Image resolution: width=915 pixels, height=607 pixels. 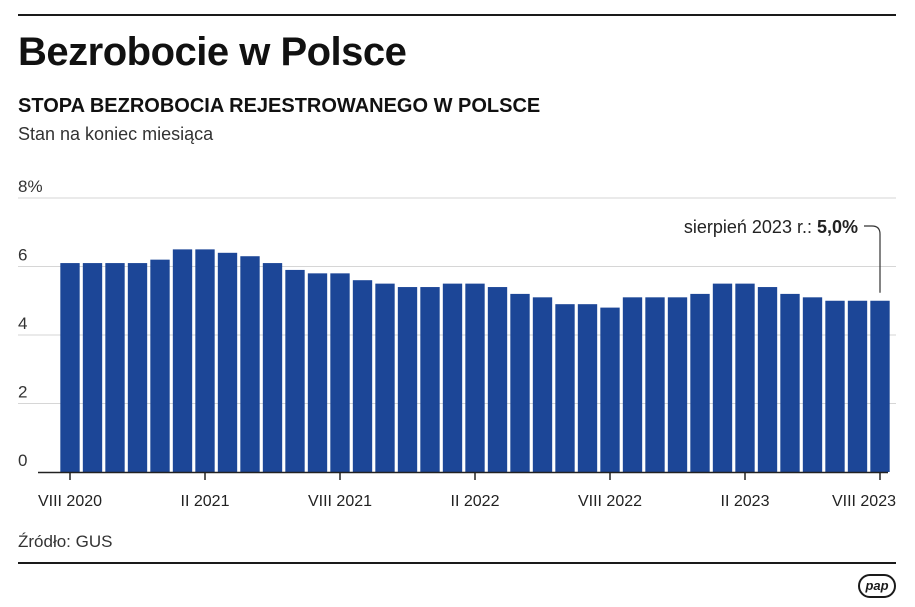 What do you see at coordinates (340, 501) in the screenshot?
I see `x-tick-label: VIII 2021` at bounding box center [340, 501].